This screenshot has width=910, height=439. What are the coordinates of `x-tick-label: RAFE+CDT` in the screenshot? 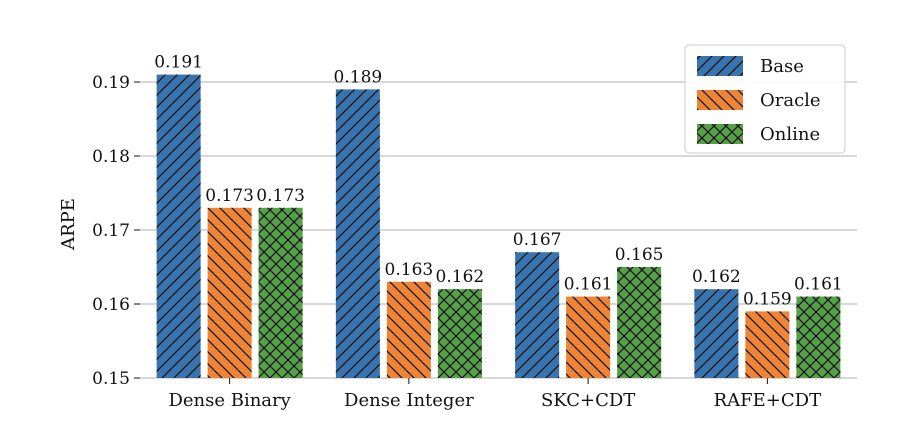 It's located at (767, 400).